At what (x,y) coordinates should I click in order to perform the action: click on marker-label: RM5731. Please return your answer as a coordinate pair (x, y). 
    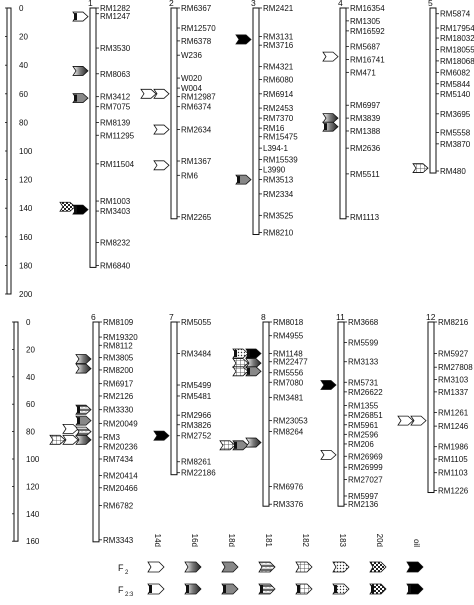
    Looking at the image, I should click on (363, 382).